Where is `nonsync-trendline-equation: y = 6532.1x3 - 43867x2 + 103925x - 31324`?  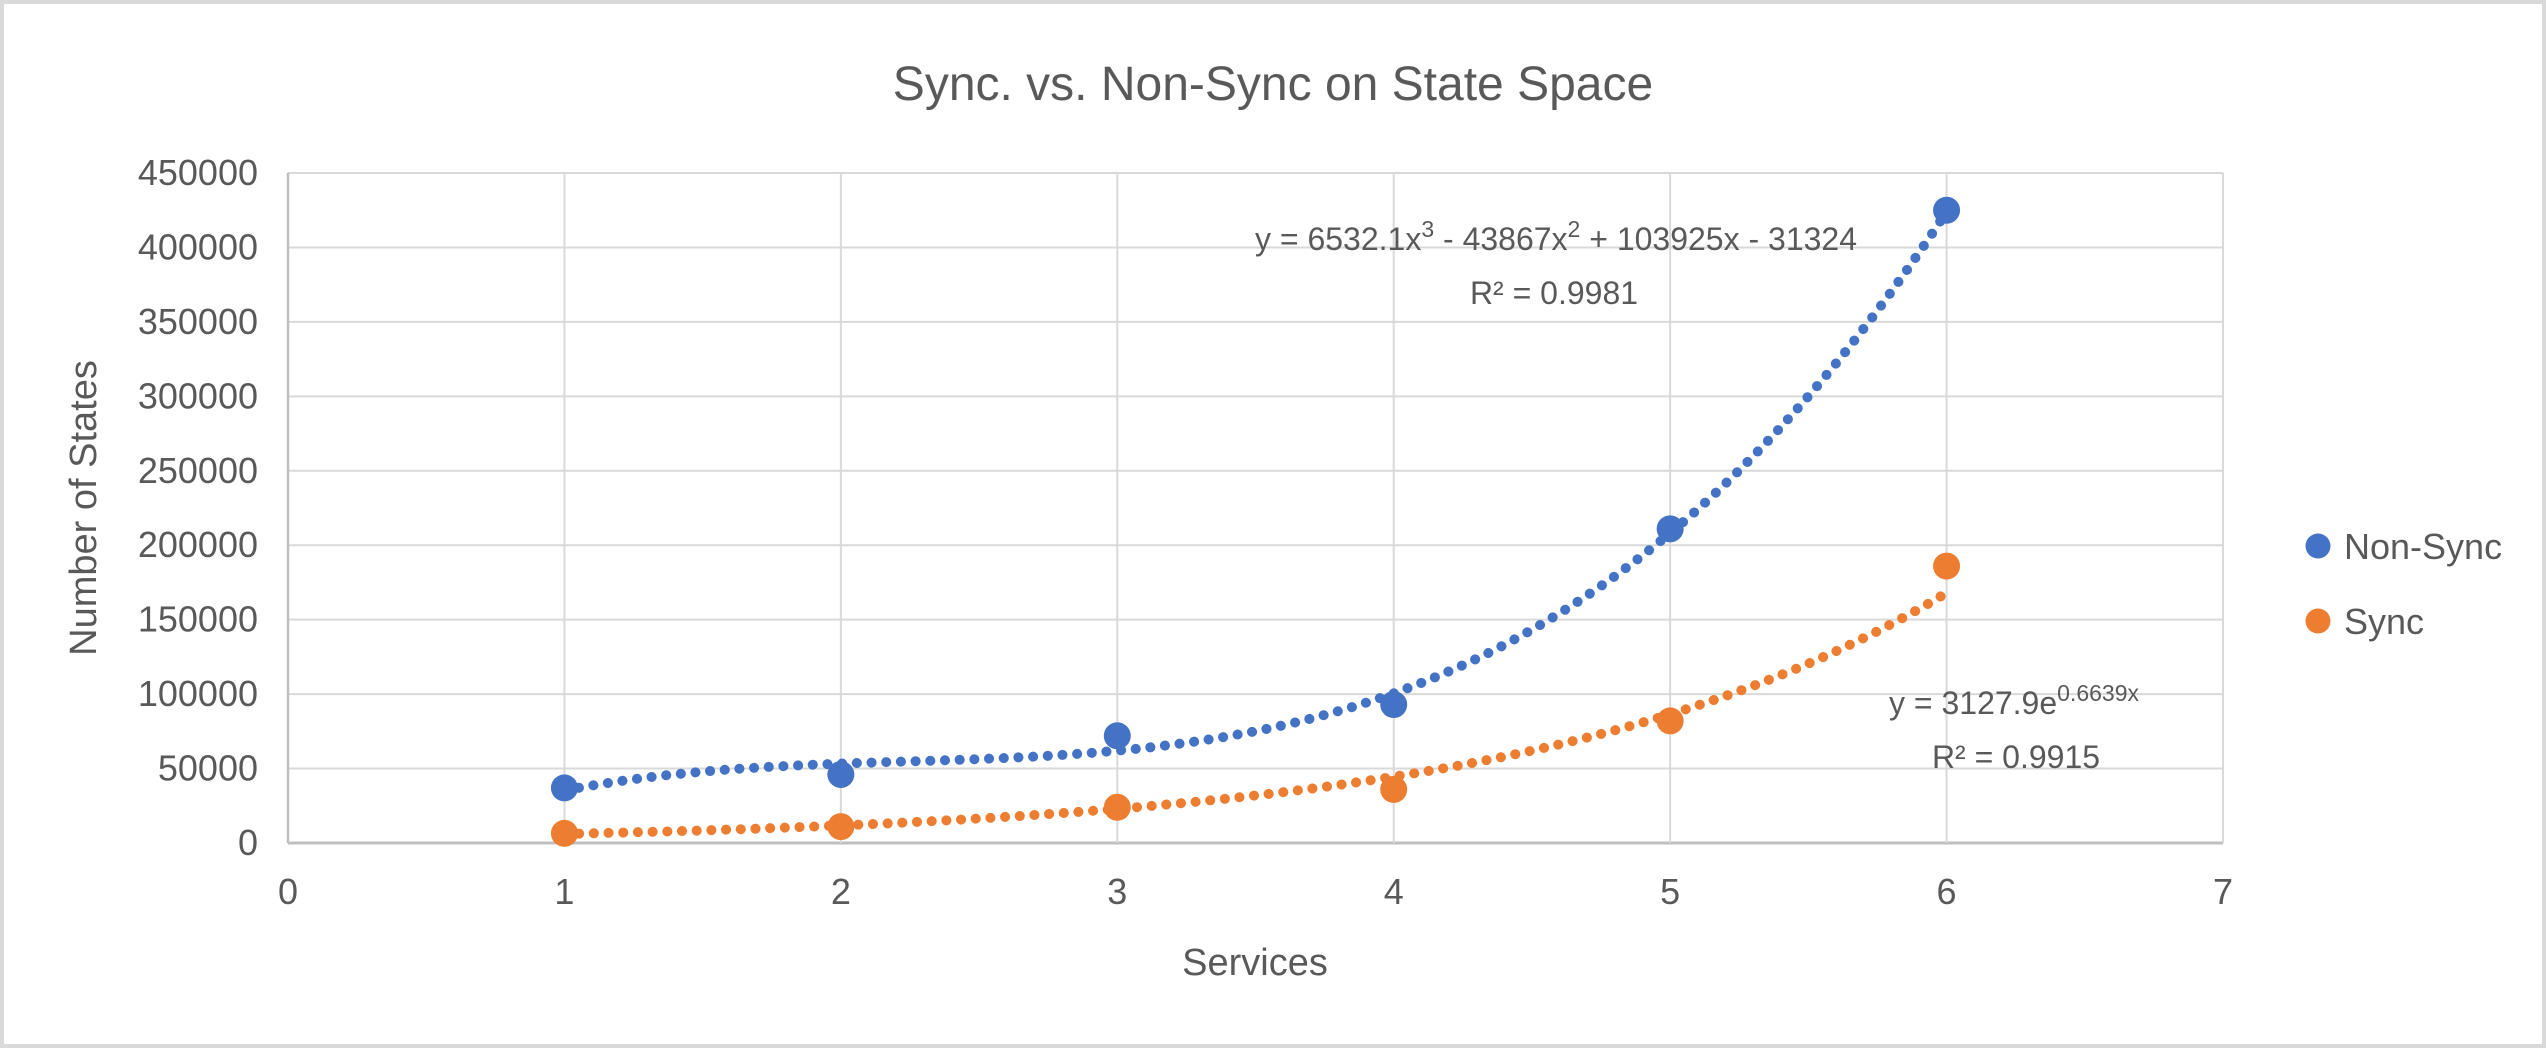 nonsync-trendline-equation: y = 6532.1x3 - 43867x2 + 103925x - 31324 is located at coordinates (1556, 236).